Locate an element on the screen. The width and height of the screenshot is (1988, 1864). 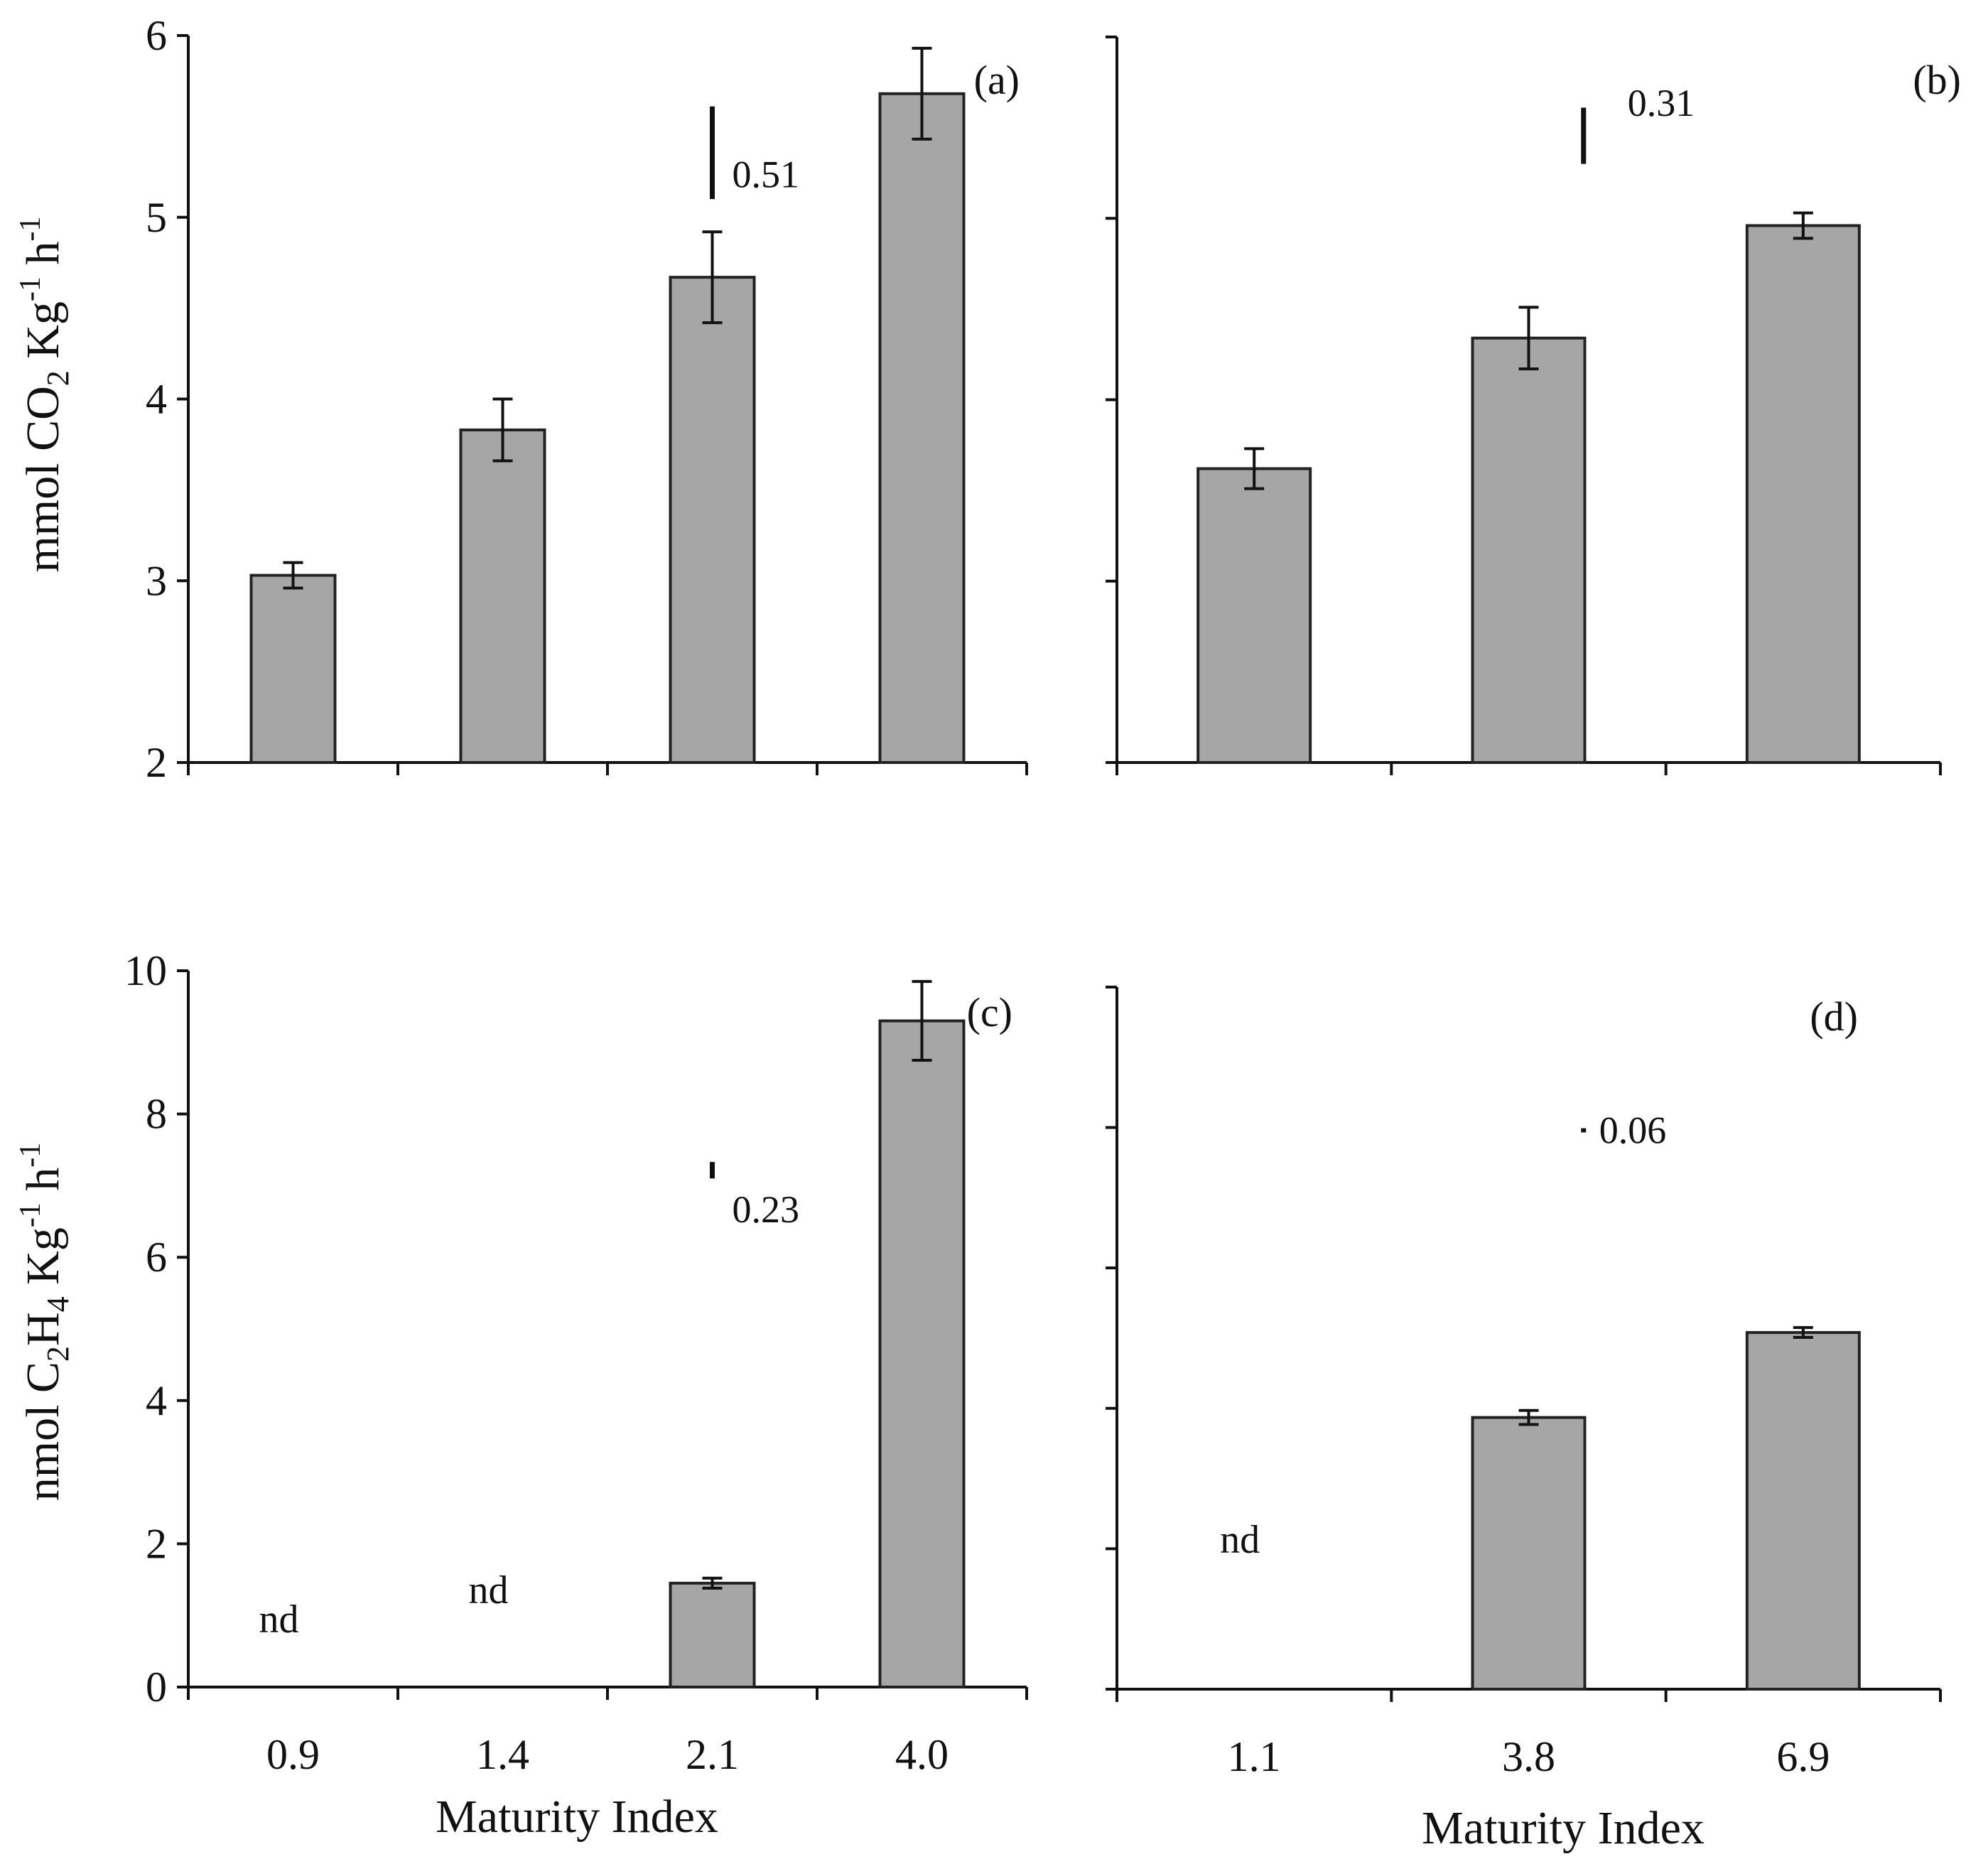
x-tick-label: 0.9 is located at coordinates (293, 1754).